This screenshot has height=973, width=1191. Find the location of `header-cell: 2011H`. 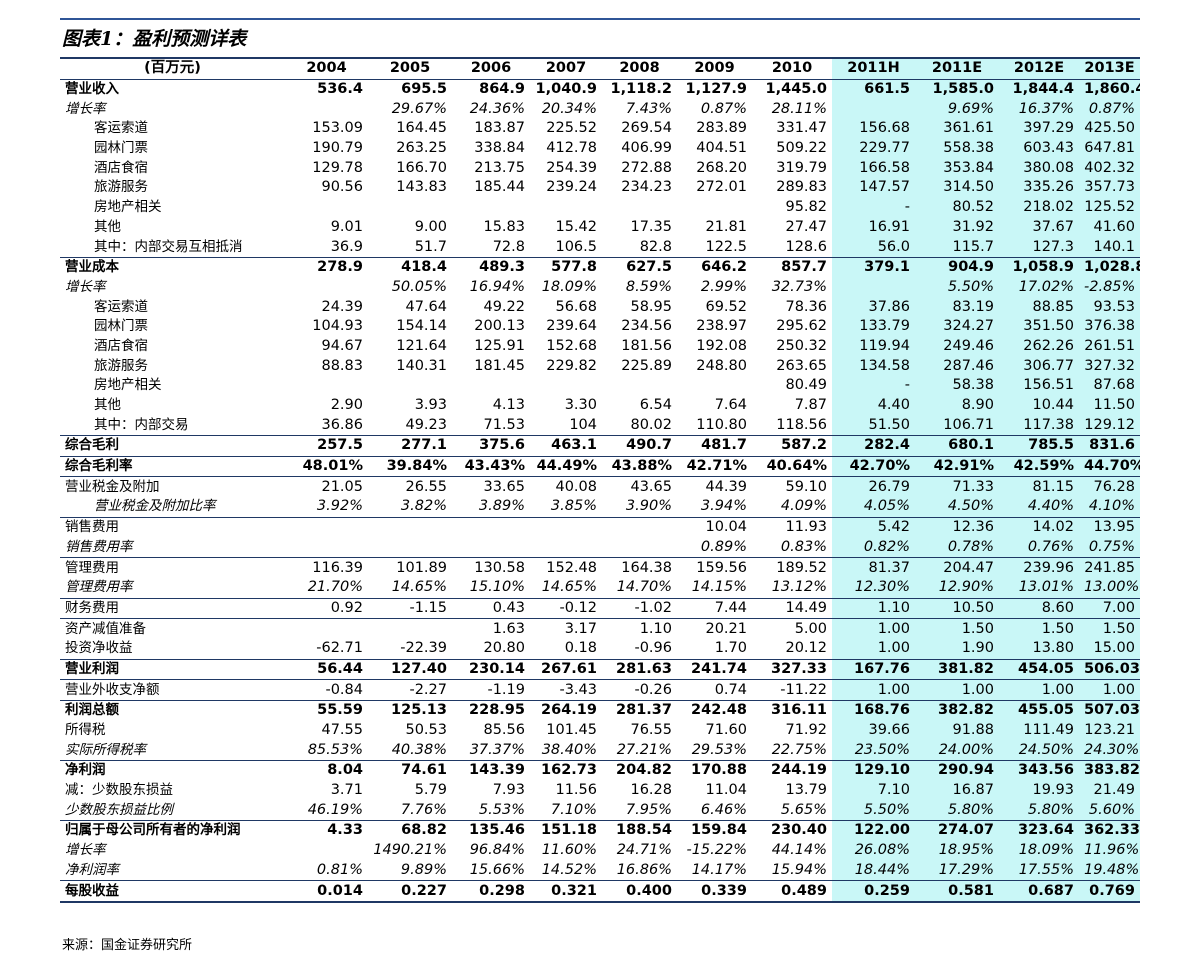

header-cell: 2011H is located at coordinates (873, 68).